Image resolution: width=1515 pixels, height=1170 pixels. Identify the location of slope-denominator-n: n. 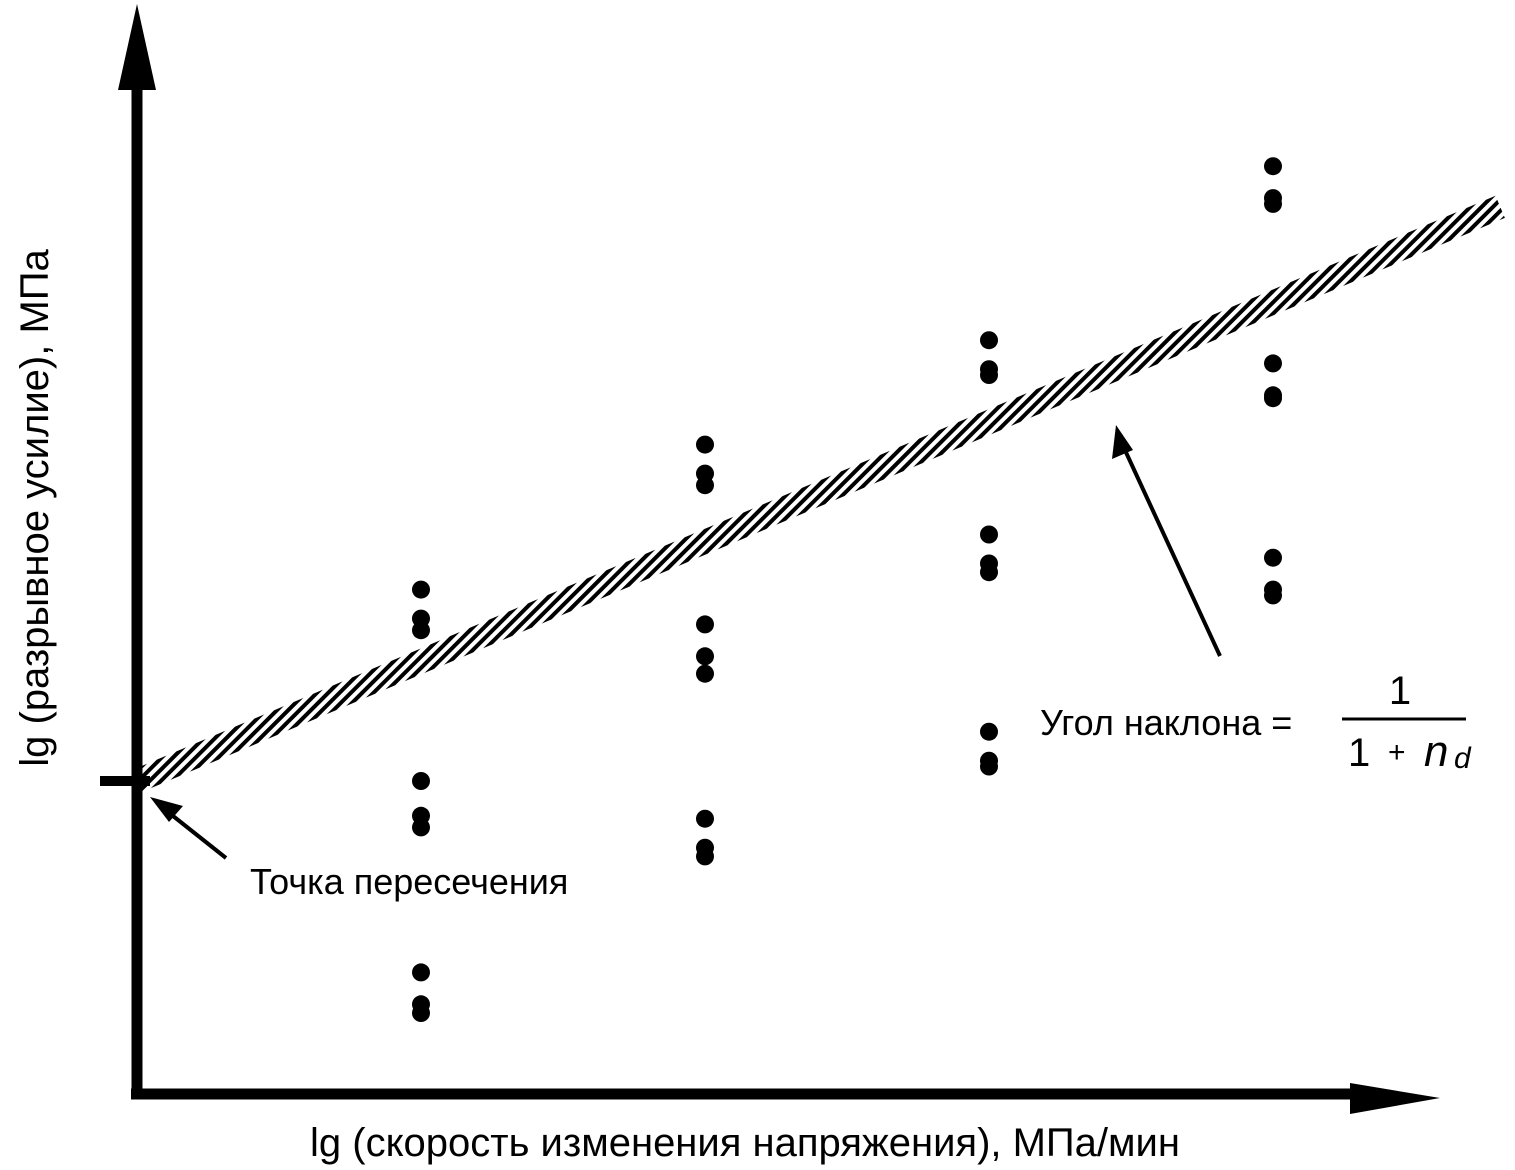
(1436, 751).